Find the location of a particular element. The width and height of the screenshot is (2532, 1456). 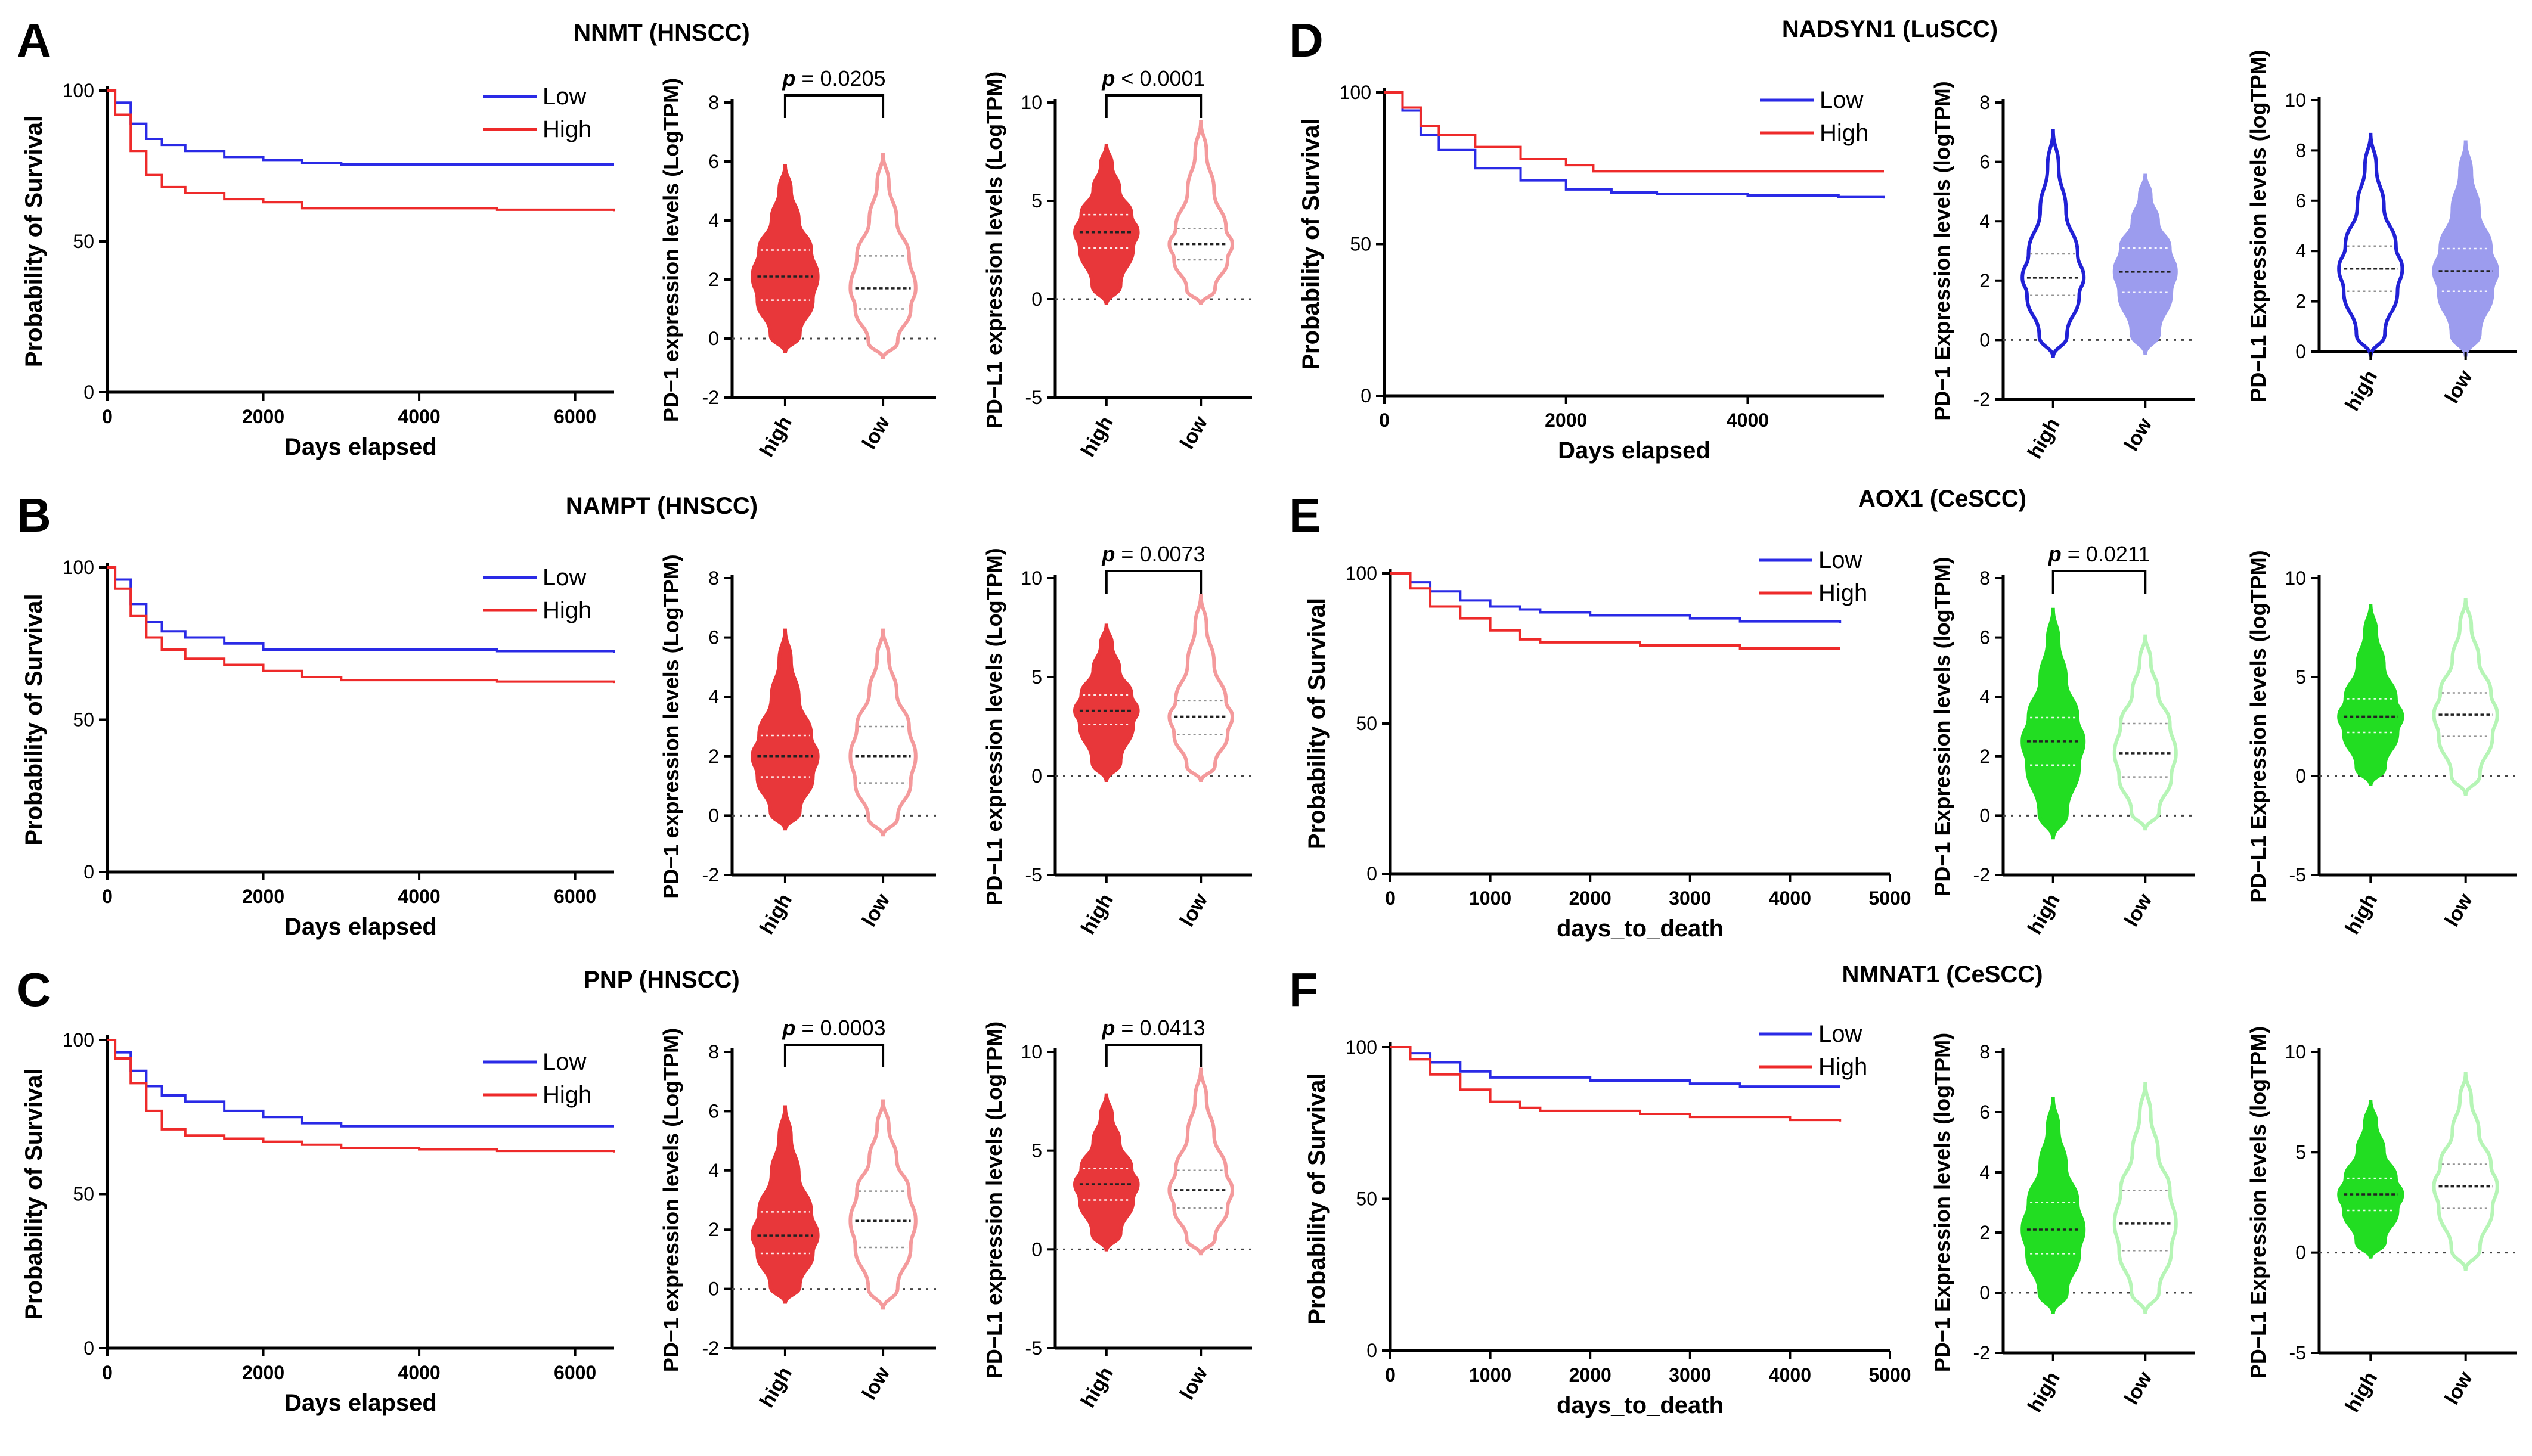

chart-title: NNMT (HNSCC) is located at coordinates (662, 33).